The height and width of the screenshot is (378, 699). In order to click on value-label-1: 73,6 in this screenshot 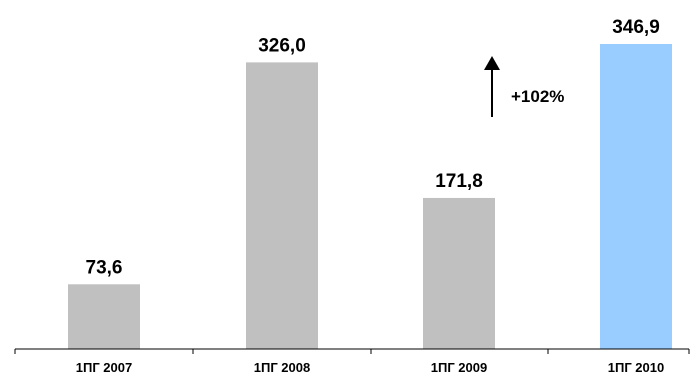, I will do `click(104, 267)`.